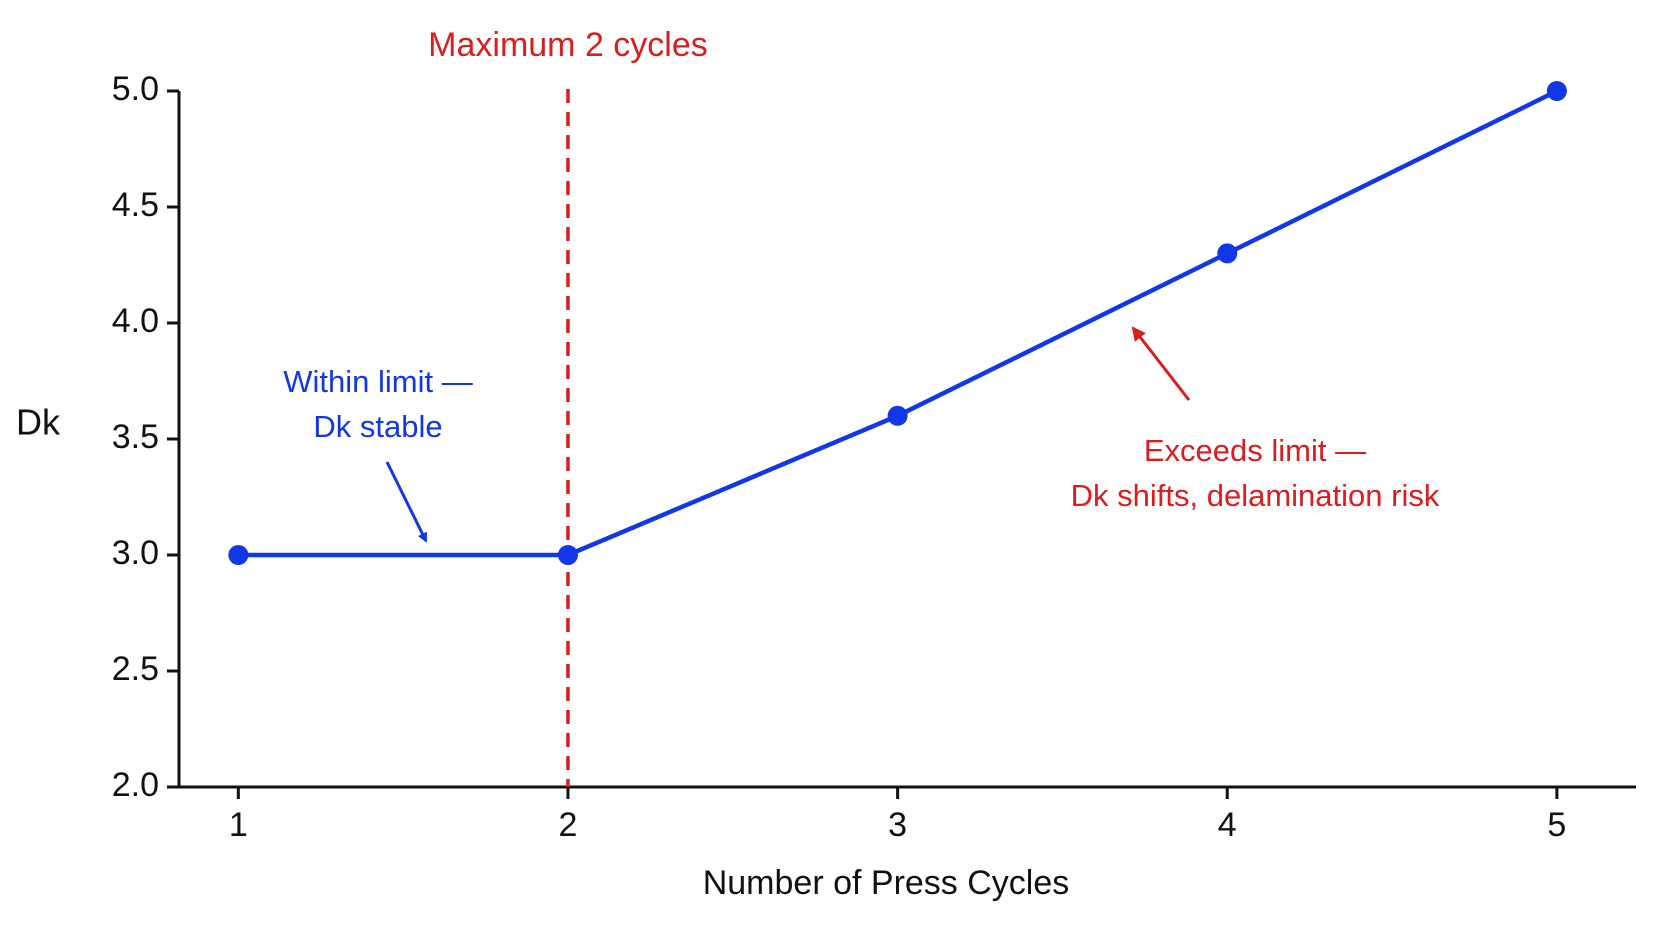  Describe the element at coordinates (135, 553) in the screenshot. I see `y-tick-label: 3.0` at that location.